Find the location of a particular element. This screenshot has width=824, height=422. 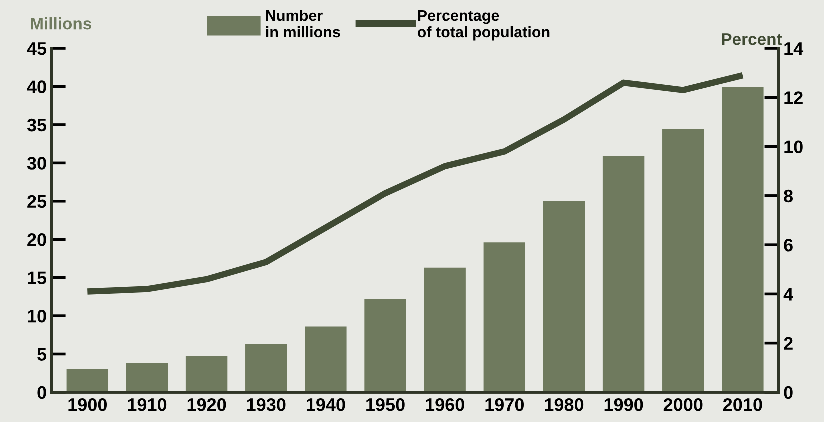

y2-tick-label: 2 is located at coordinates (788, 343).